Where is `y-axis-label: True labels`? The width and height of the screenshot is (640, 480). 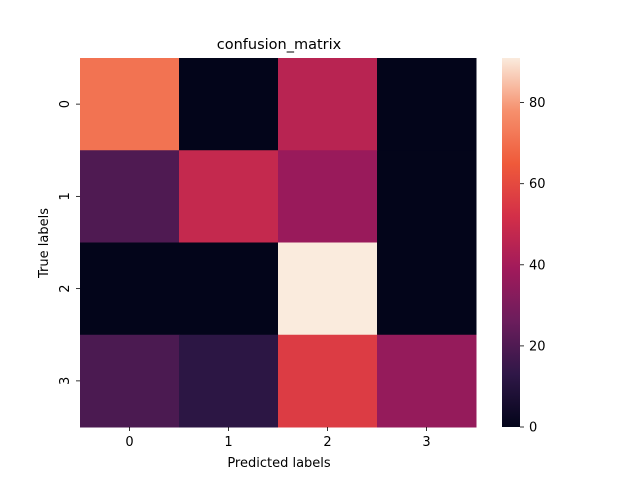 y-axis-label: True labels is located at coordinates (44, 243).